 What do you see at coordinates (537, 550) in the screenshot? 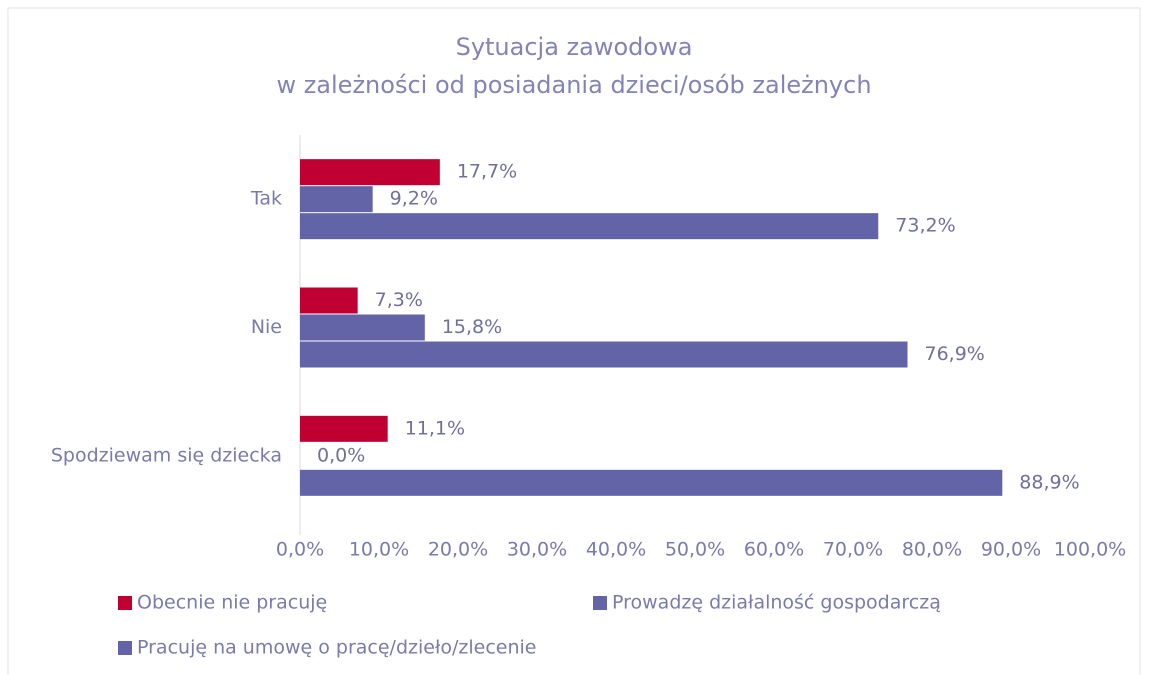
I see `x-tick-label: 30,0%` at bounding box center [537, 550].